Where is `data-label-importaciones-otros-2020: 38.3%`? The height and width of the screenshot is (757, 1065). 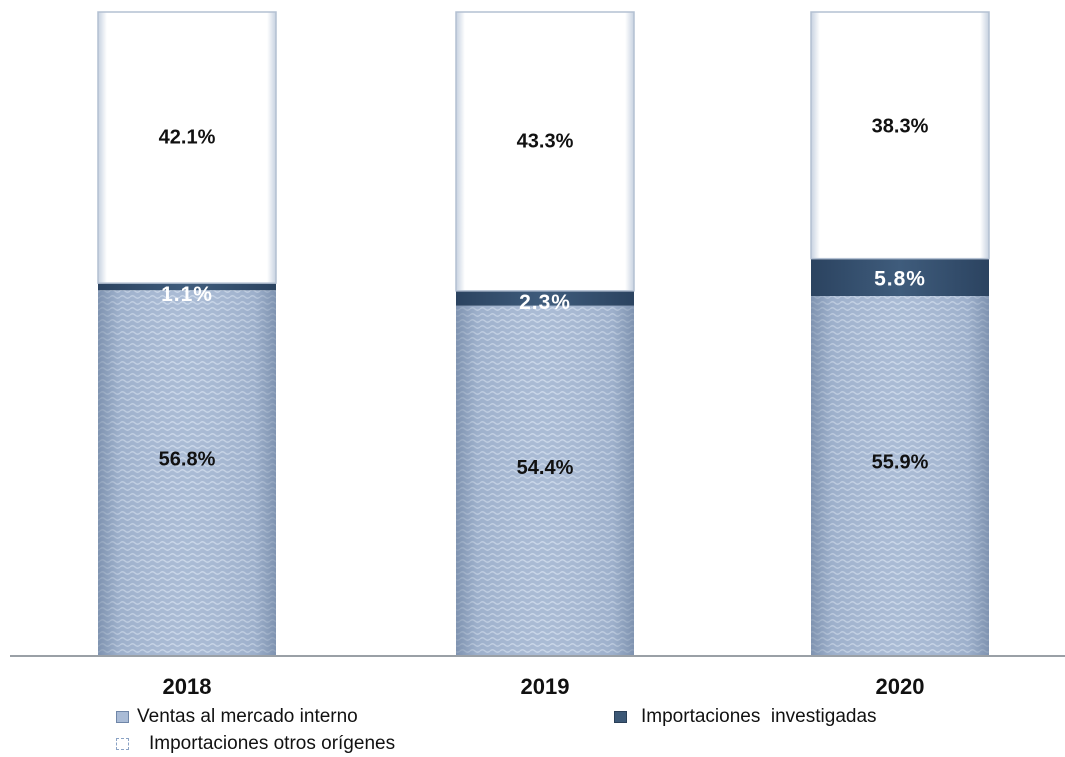 data-label-importaciones-otros-2020: 38.3% is located at coordinates (900, 126).